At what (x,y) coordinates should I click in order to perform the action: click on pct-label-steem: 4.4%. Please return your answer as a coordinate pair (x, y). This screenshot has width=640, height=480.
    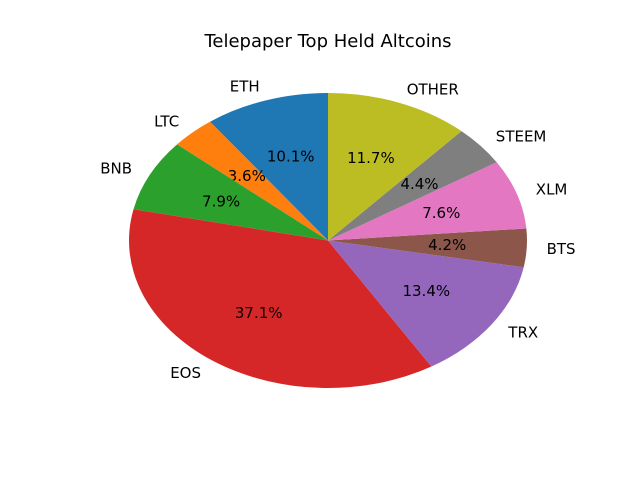
    Looking at the image, I should click on (419, 184).